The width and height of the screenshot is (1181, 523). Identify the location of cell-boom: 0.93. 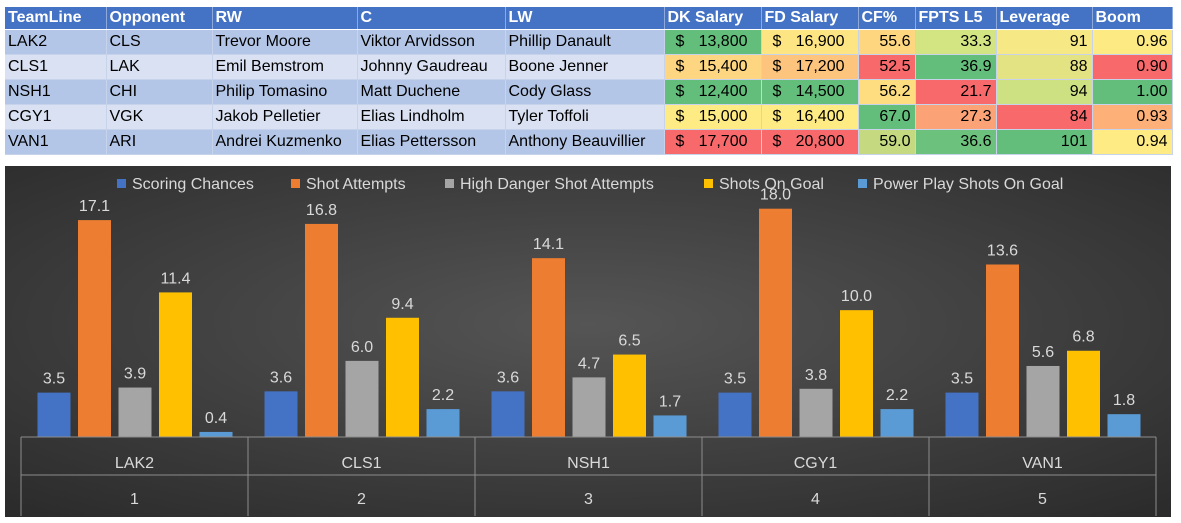
(1132, 117).